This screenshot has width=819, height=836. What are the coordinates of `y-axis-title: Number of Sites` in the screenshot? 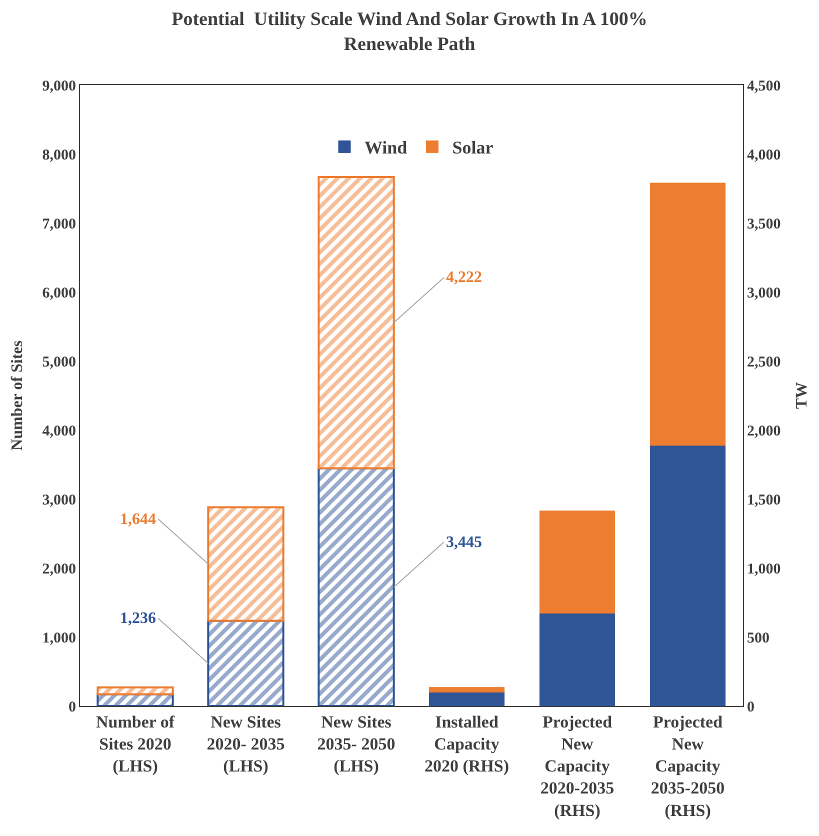 It's located at (17, 395).